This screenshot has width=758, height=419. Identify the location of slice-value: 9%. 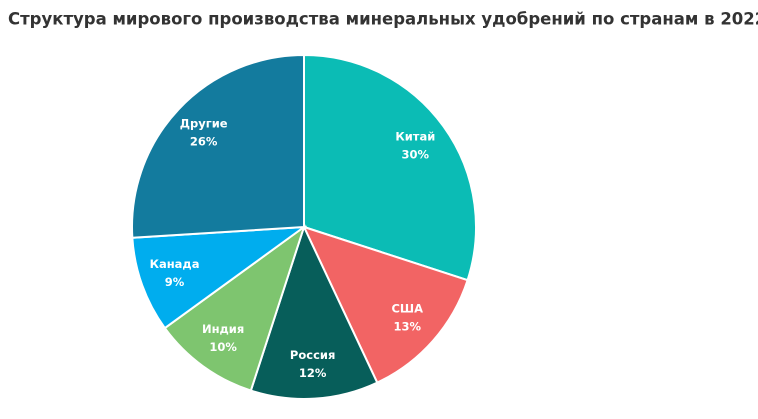
(175, 282).